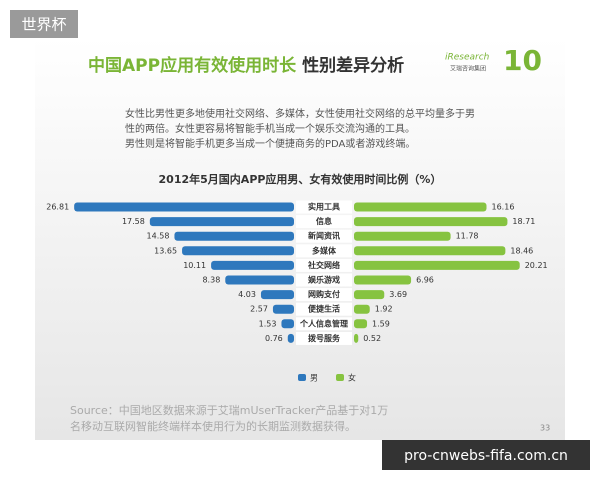 The height and width of the screenshot is (480, 600). What do you see at coordinates (503, 207) in the screenshot?
I see `value-label: 16.16` at bounding box center [503, 207].